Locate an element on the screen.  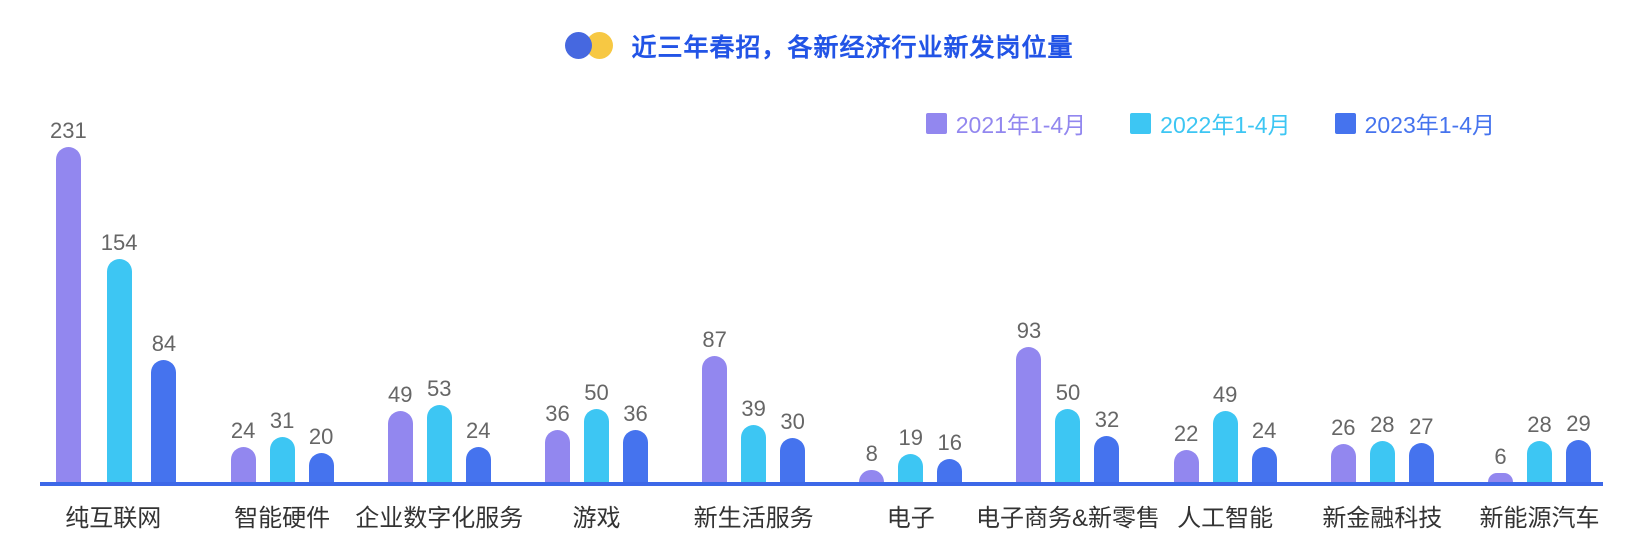
bar-value-label: 22 is located at coordinates (1186, 433).